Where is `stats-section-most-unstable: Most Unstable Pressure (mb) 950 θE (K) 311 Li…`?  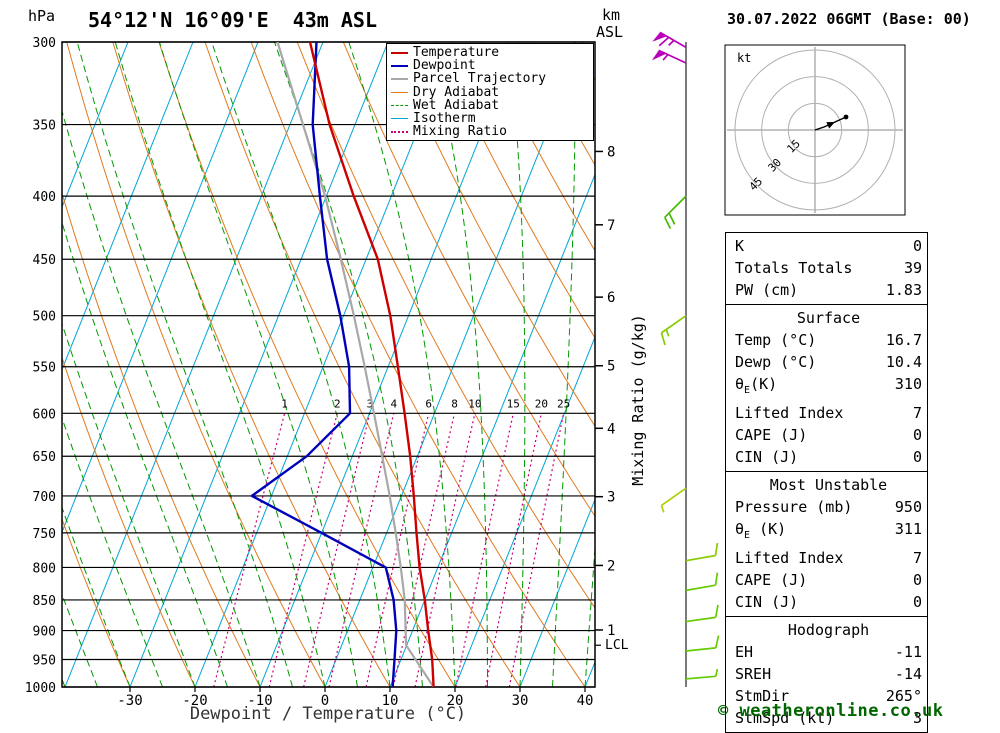 stats-section-most-unstable: Most Unstable Pressure (mb) 950 θE (K) 311 Li… is located at coordinates (826, 544).